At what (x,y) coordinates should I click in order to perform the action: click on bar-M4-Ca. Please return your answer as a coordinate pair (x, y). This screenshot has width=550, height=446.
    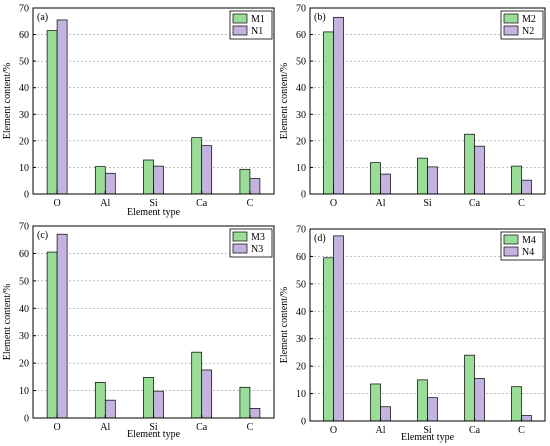
    Looking at the image, I should click on (469, 388).